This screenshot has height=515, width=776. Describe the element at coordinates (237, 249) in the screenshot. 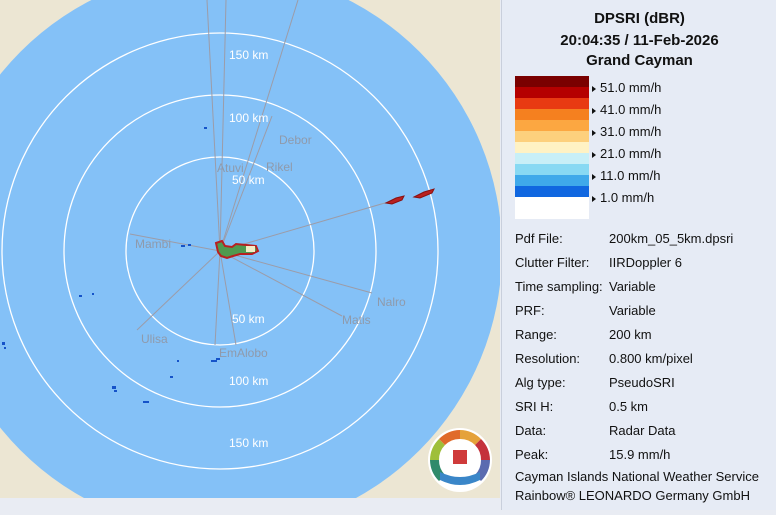

I see `grand-cayman-island` at that location.